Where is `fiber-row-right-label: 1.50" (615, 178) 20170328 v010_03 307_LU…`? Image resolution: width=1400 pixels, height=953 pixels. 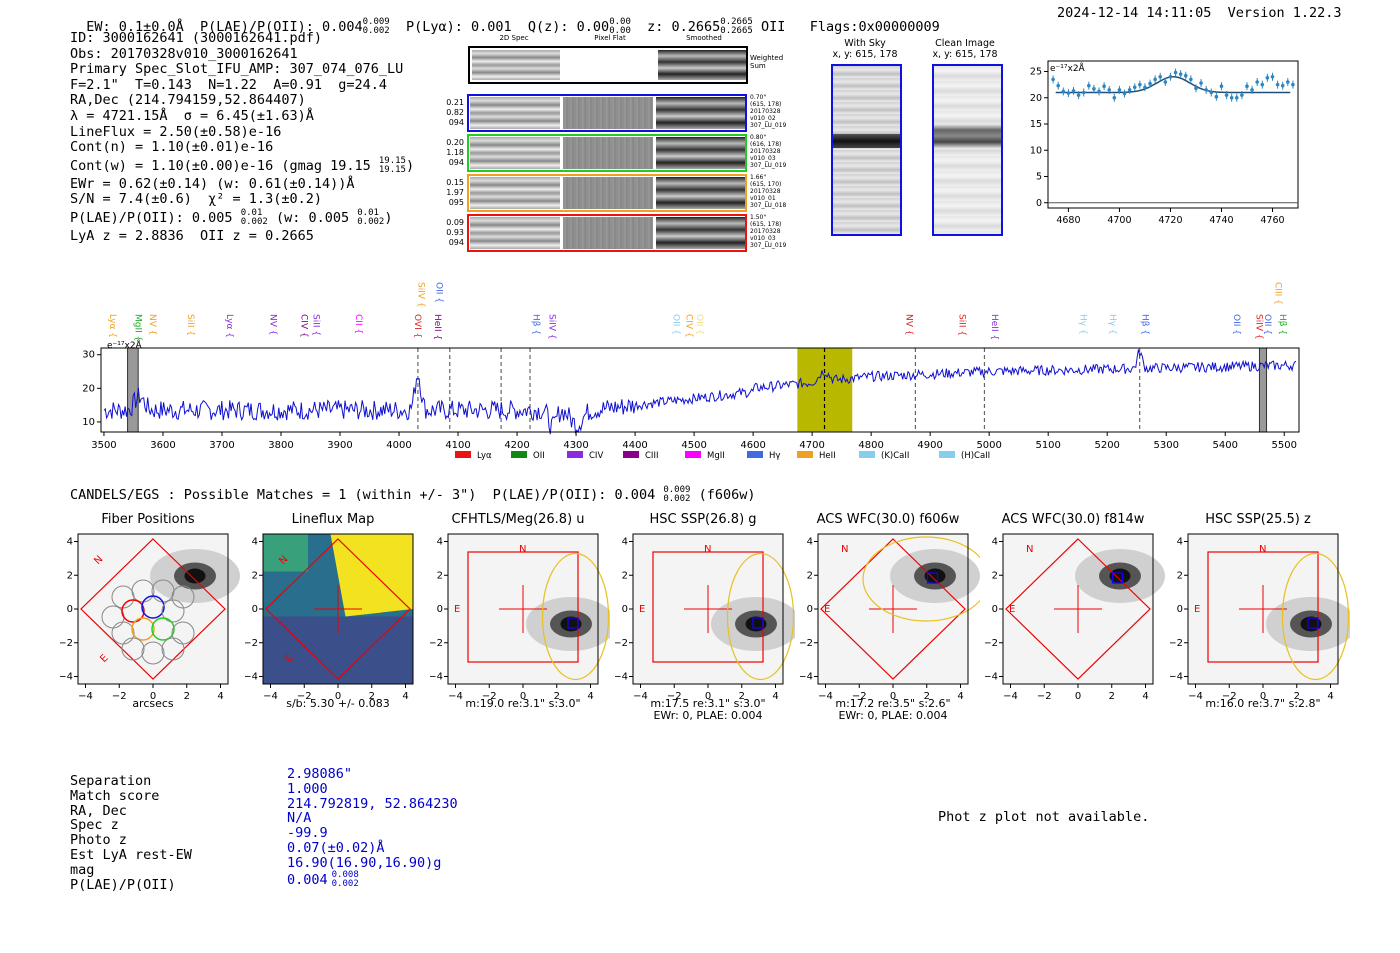 fiber-row-right-label: 1.50" (615, 178) 20170328 v010_03 307_LU… is located at coordinates (768, 231).